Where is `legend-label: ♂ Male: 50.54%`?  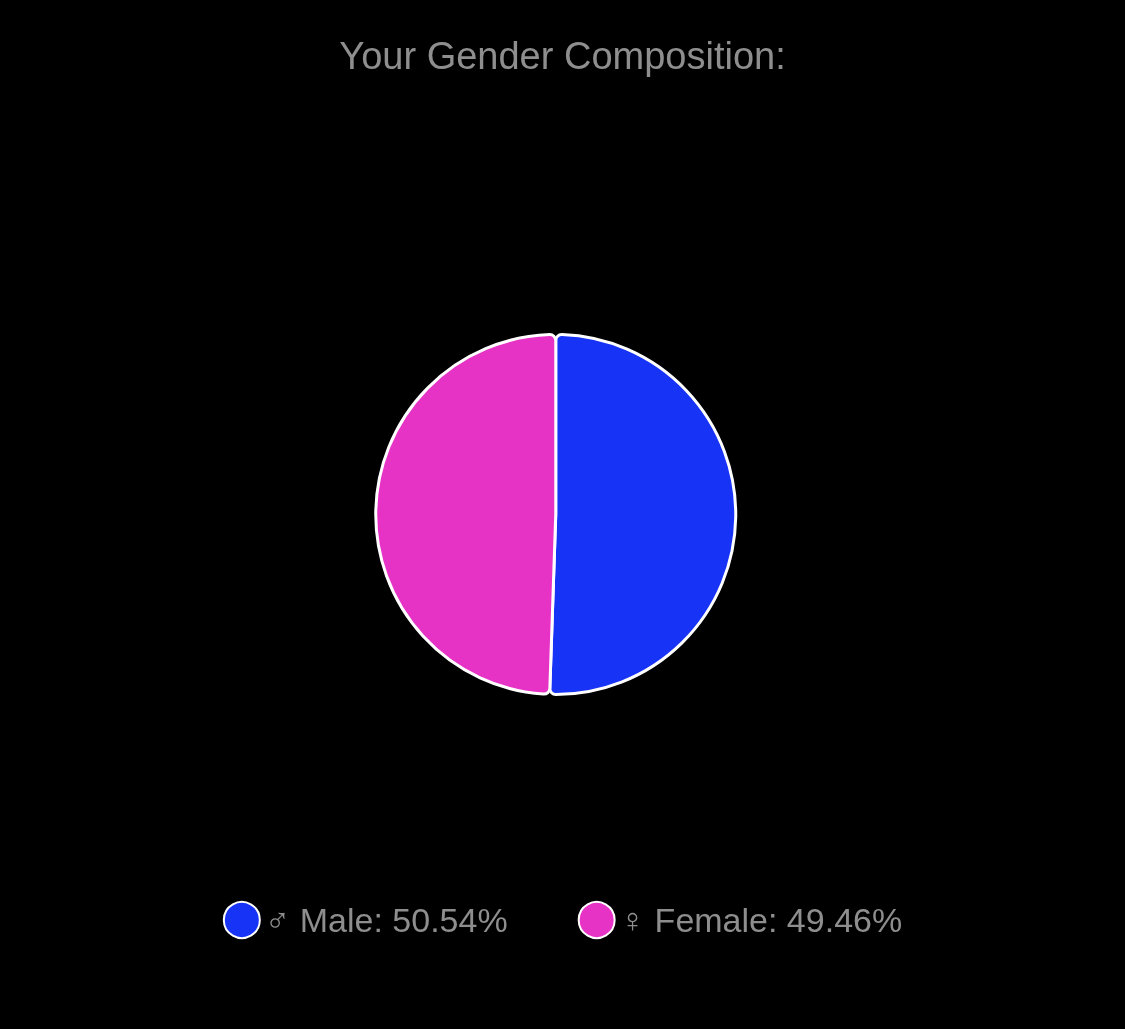
legend-label: ♂ Male: 50.54% is located at coordinates (386, 920).